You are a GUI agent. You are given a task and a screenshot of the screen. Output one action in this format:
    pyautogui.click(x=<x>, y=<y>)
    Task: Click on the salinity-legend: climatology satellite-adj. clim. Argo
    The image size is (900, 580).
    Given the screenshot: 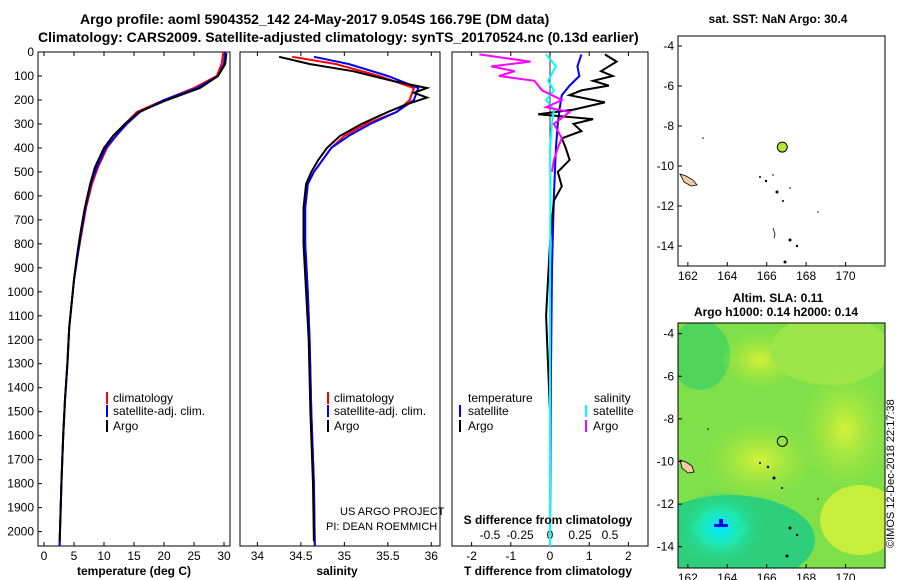 What is the action you would take?
    pyautogui.click(x=376, y=412)
    